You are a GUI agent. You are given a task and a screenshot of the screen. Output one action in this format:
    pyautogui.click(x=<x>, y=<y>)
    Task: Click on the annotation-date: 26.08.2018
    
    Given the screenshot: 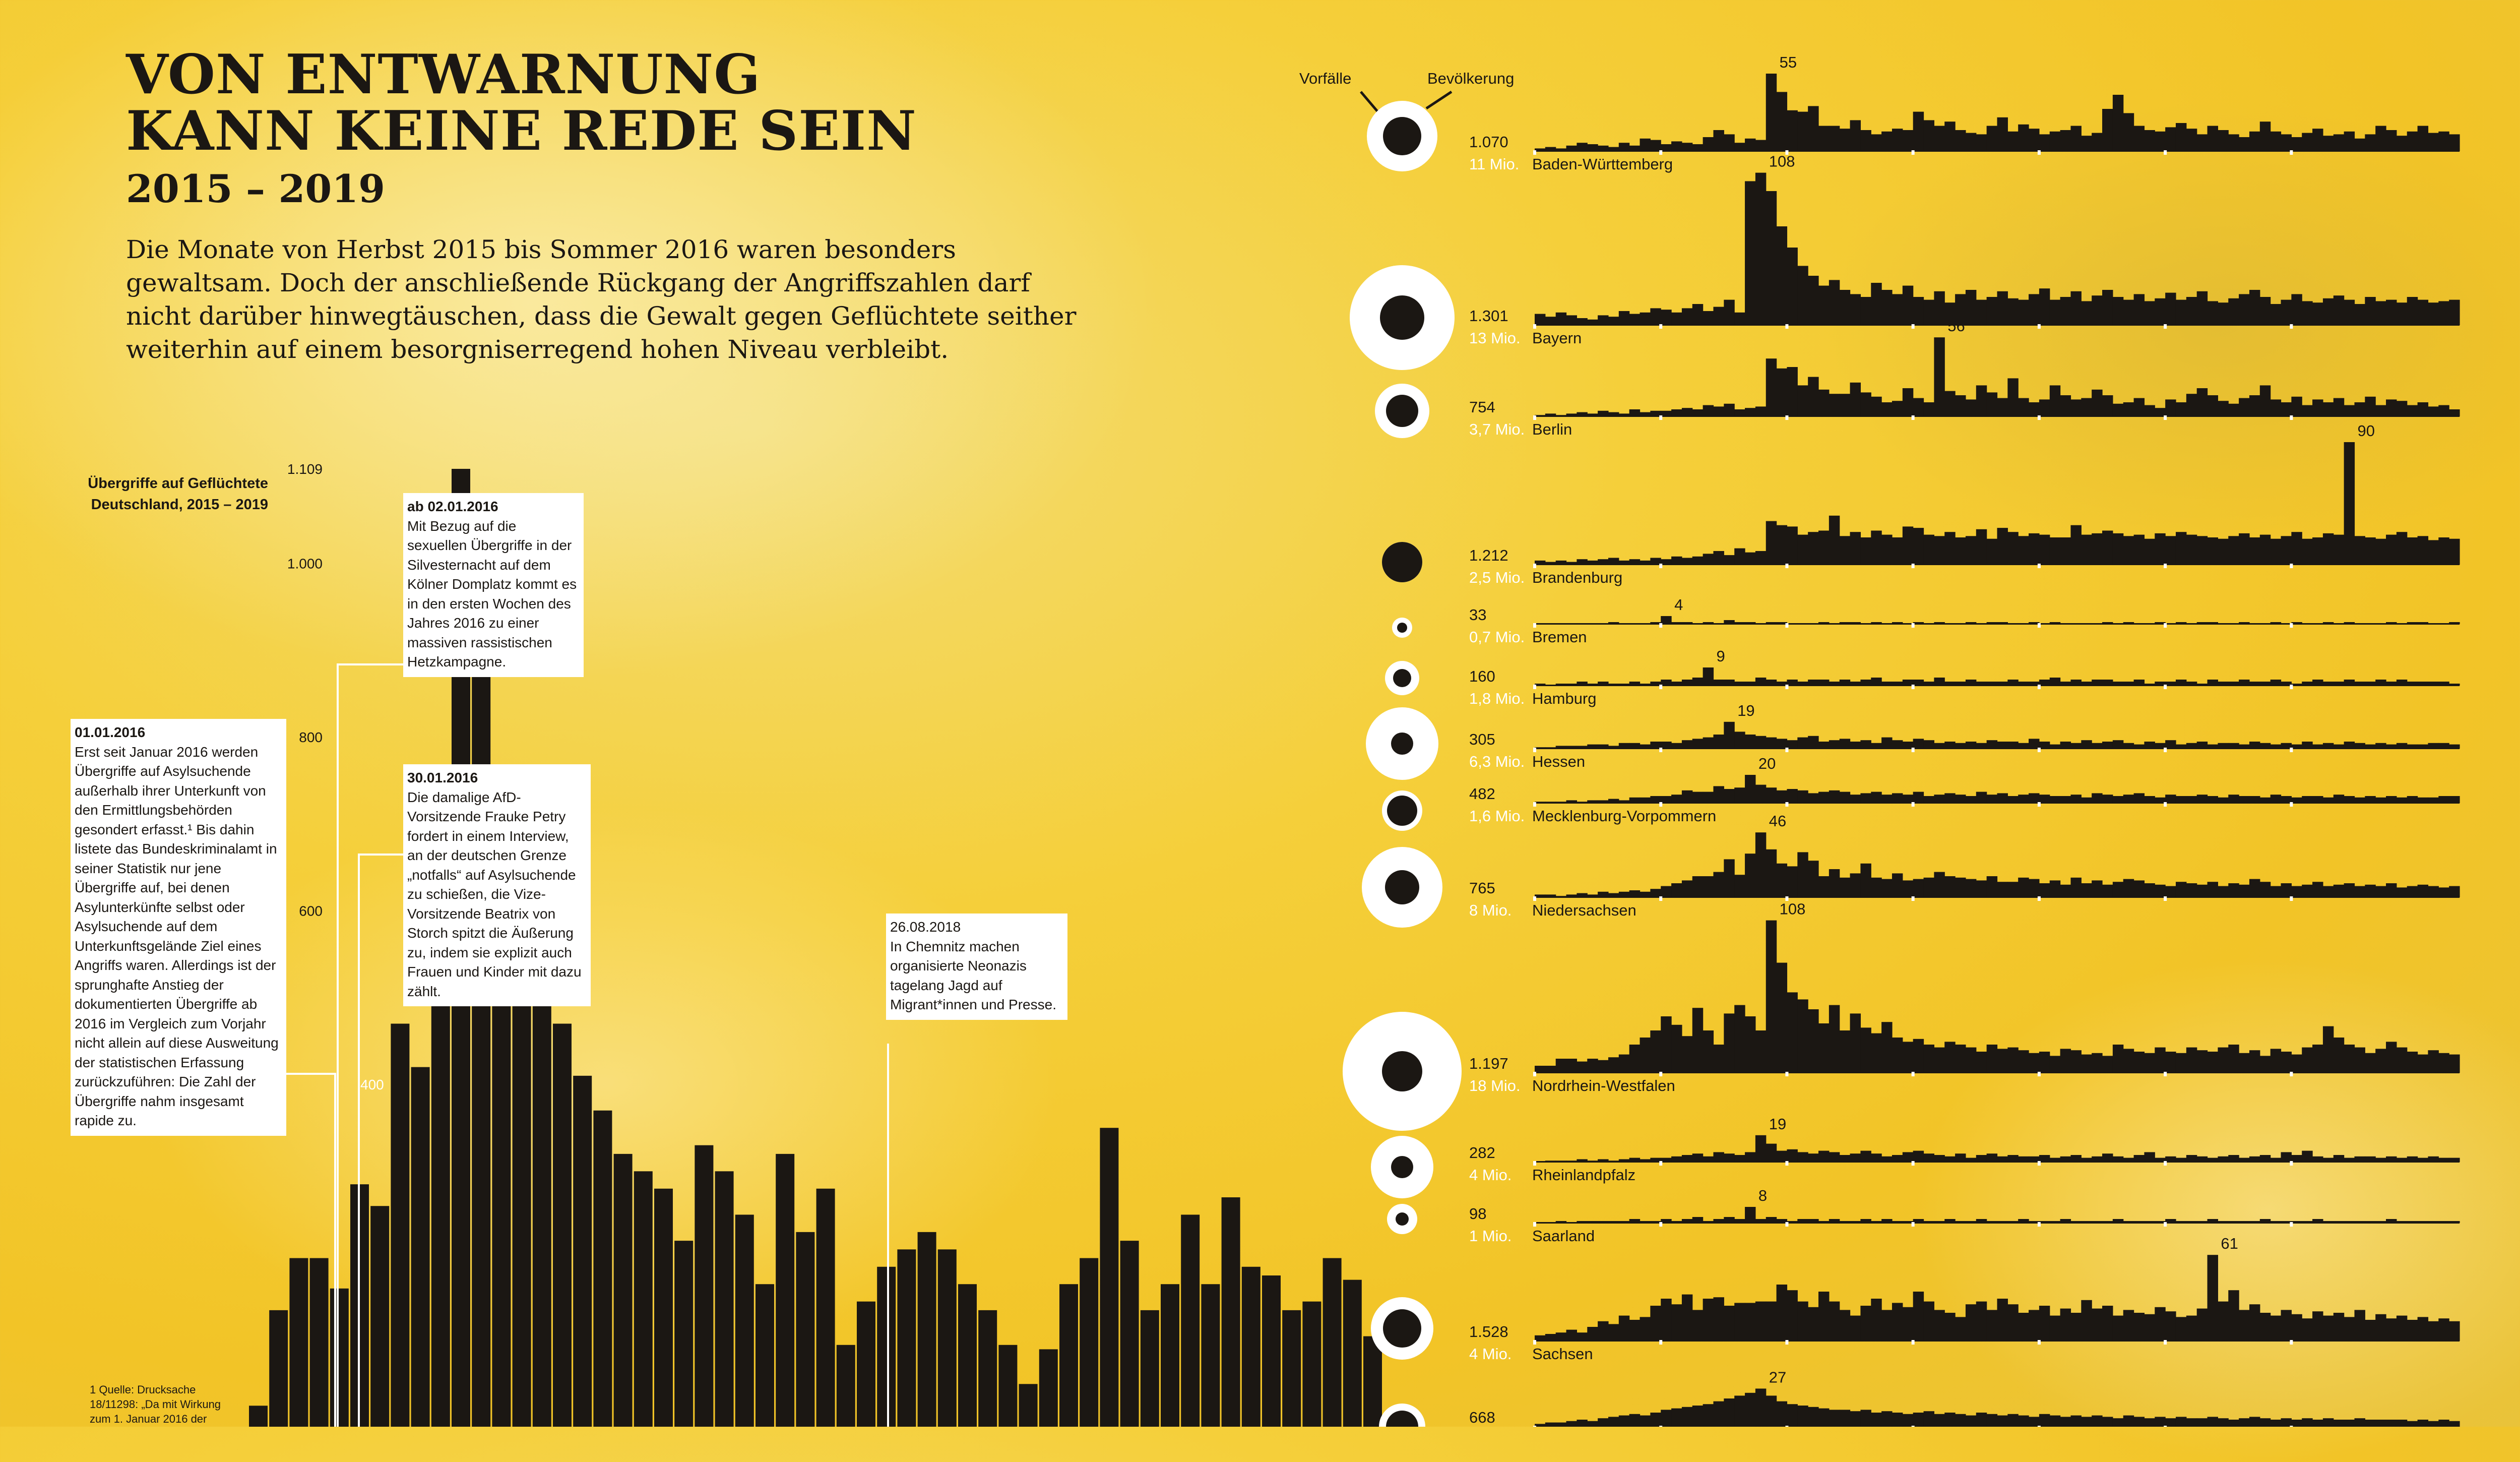 What is the action you would take?
    pyautogui.click(x=925, y=927)
    